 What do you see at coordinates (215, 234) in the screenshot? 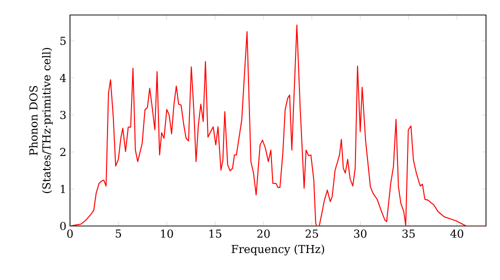
I see `x-tick-label: 15` at bounding box center [215, 234].